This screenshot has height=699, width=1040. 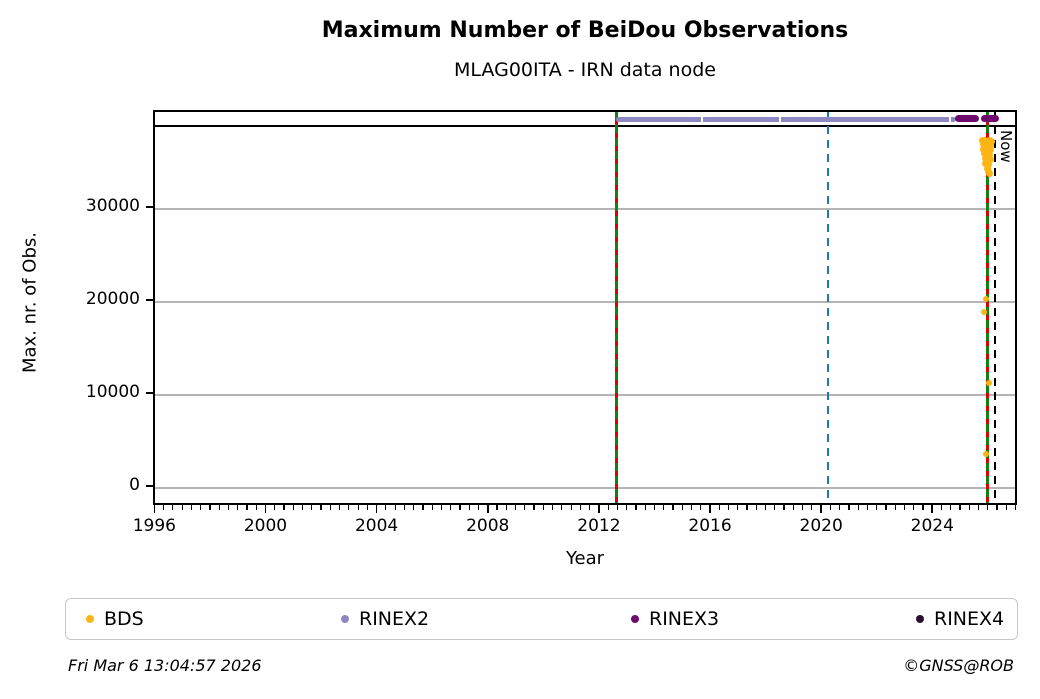 I want to click on y-tick-label: 30000, so click(x=112, y=205).